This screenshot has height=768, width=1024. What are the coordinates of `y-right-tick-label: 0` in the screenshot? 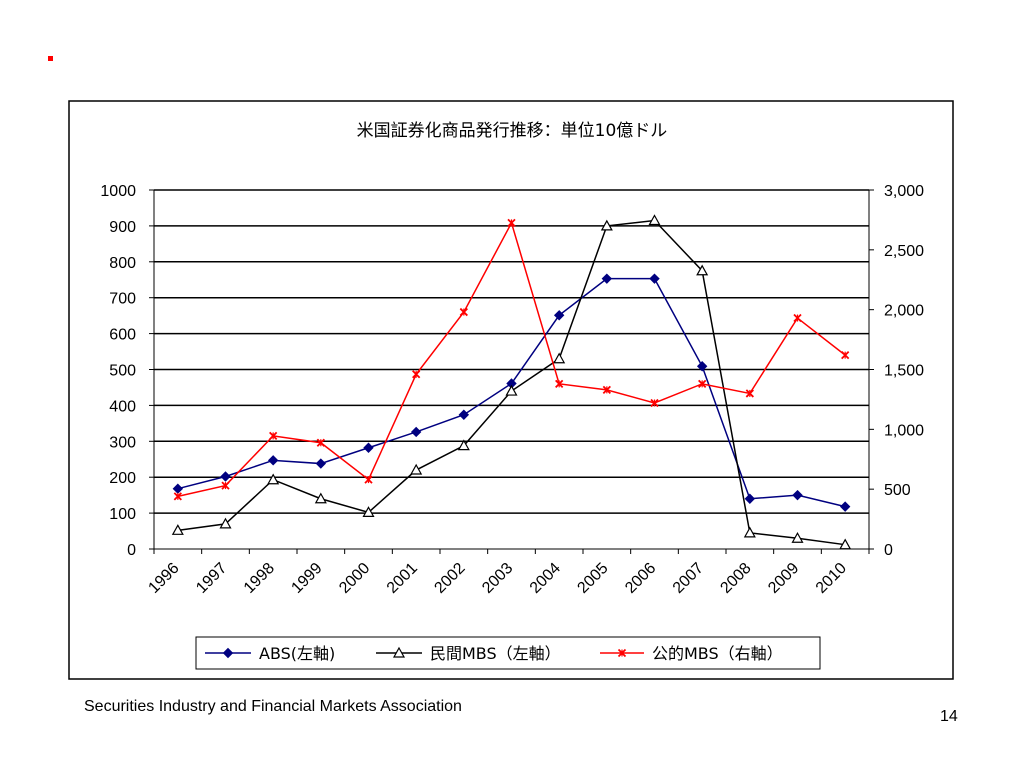 It's located at (888, 550).